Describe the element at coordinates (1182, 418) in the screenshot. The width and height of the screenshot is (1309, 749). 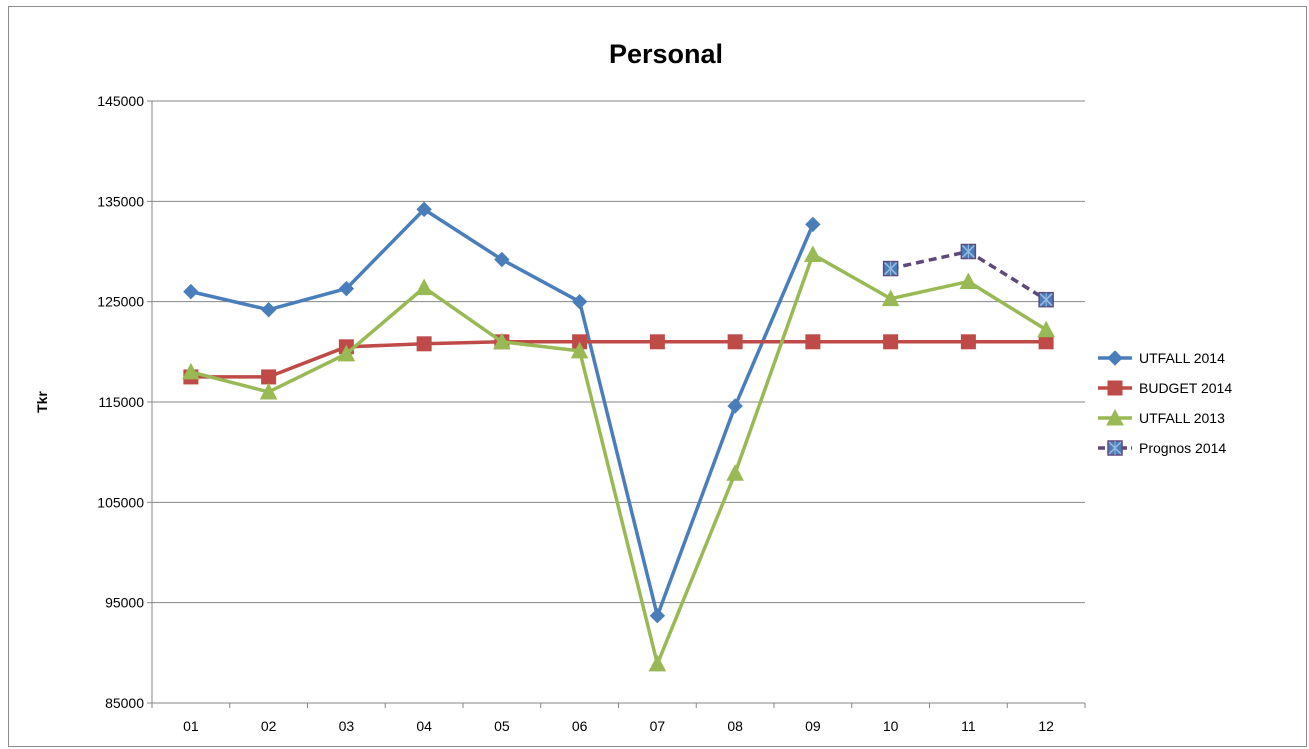
I see `legend-label: UTFALL 2013` at that location.